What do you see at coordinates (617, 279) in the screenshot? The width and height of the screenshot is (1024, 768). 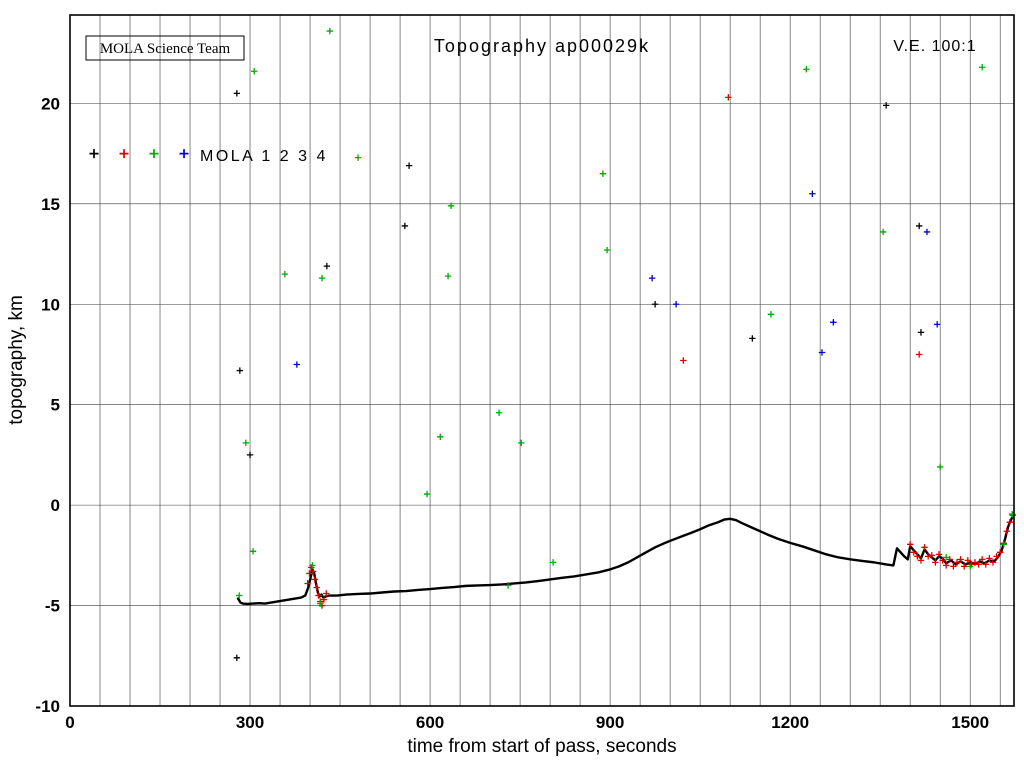 I see `series-mola4-cloud-returns` at bounding box center [617, 279].